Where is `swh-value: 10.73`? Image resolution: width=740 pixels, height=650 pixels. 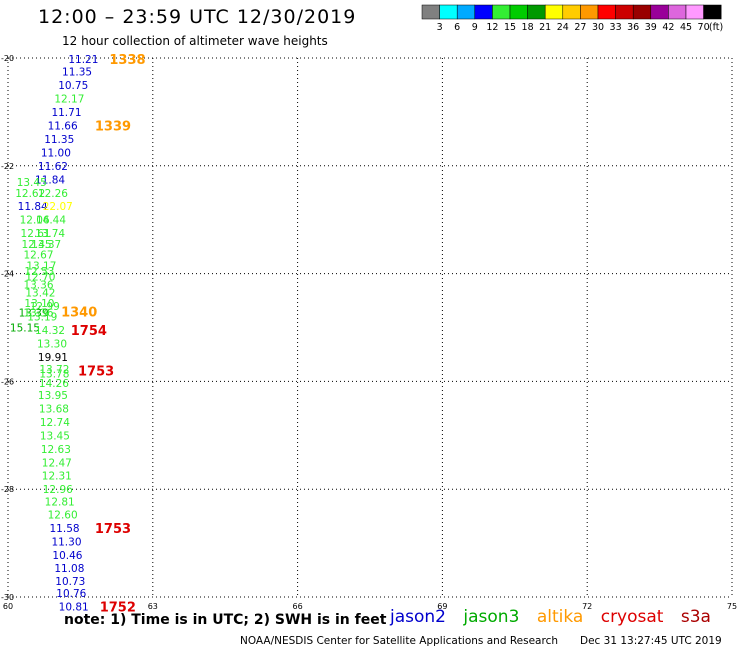 swh-value: 10.73 is located at coordinates (70, 582).